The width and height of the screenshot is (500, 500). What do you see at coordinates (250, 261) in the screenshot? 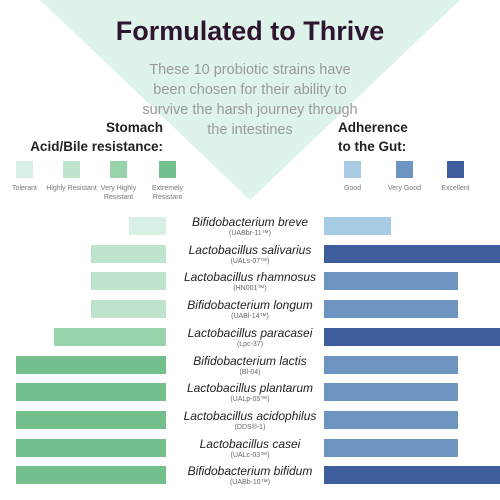
I see `strain-code: (UALs-07™)` at bounding box center [250, 261].